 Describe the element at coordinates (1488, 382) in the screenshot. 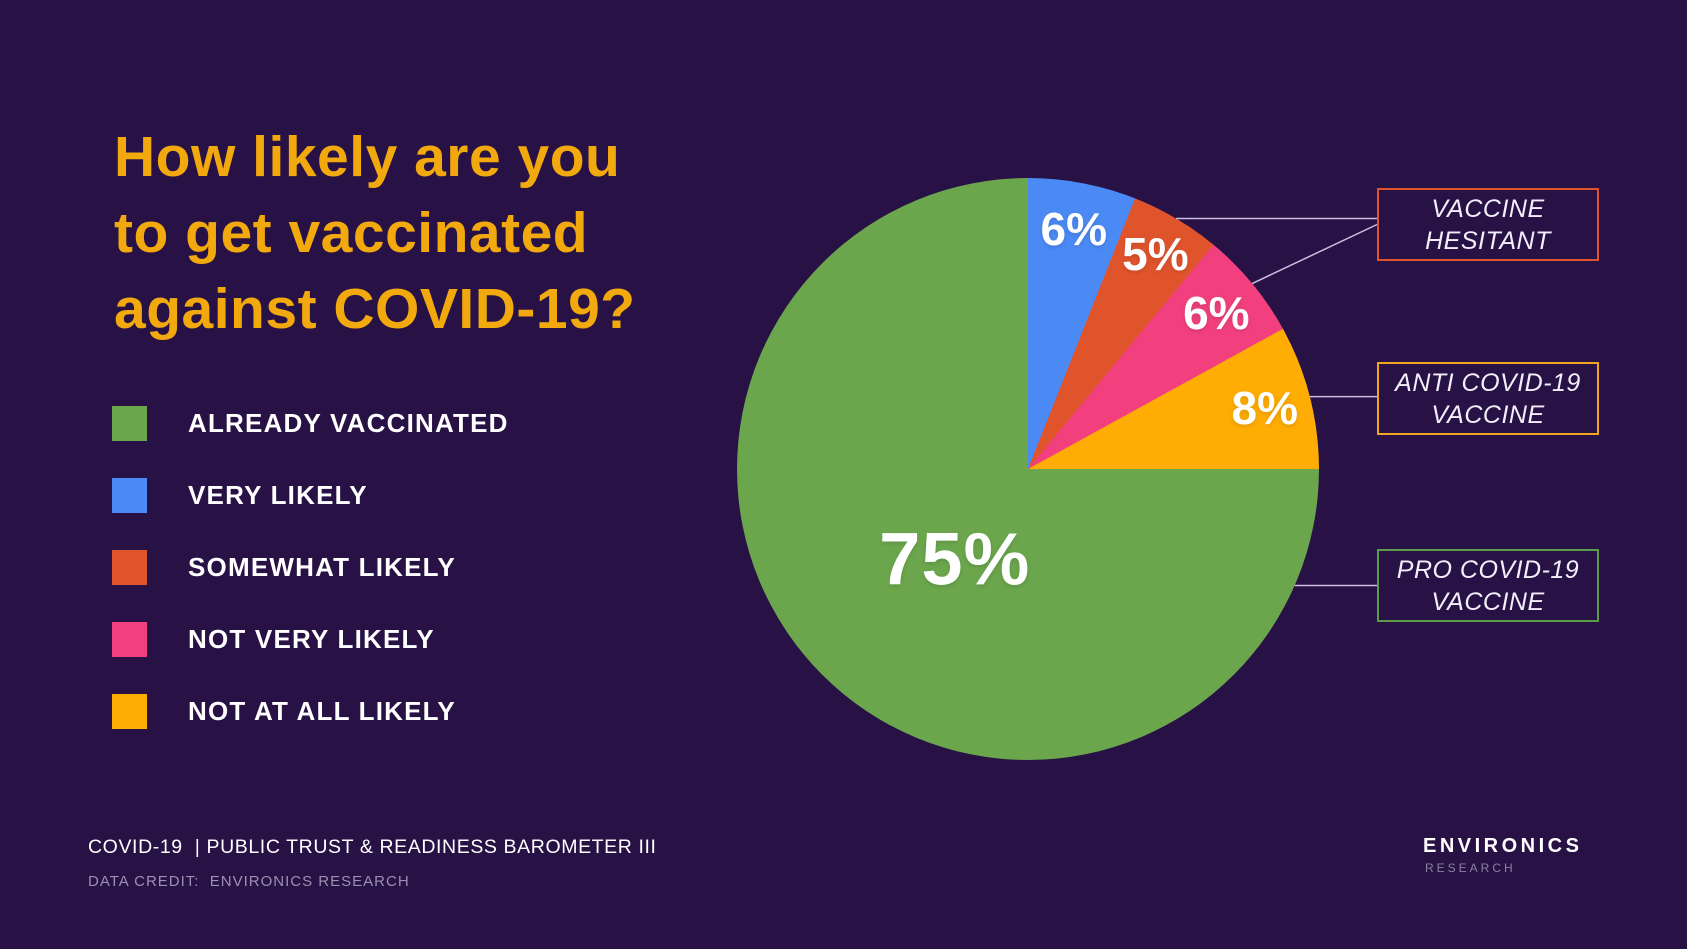

I see `callout-text-line: ANTI COVID-19` at that location.